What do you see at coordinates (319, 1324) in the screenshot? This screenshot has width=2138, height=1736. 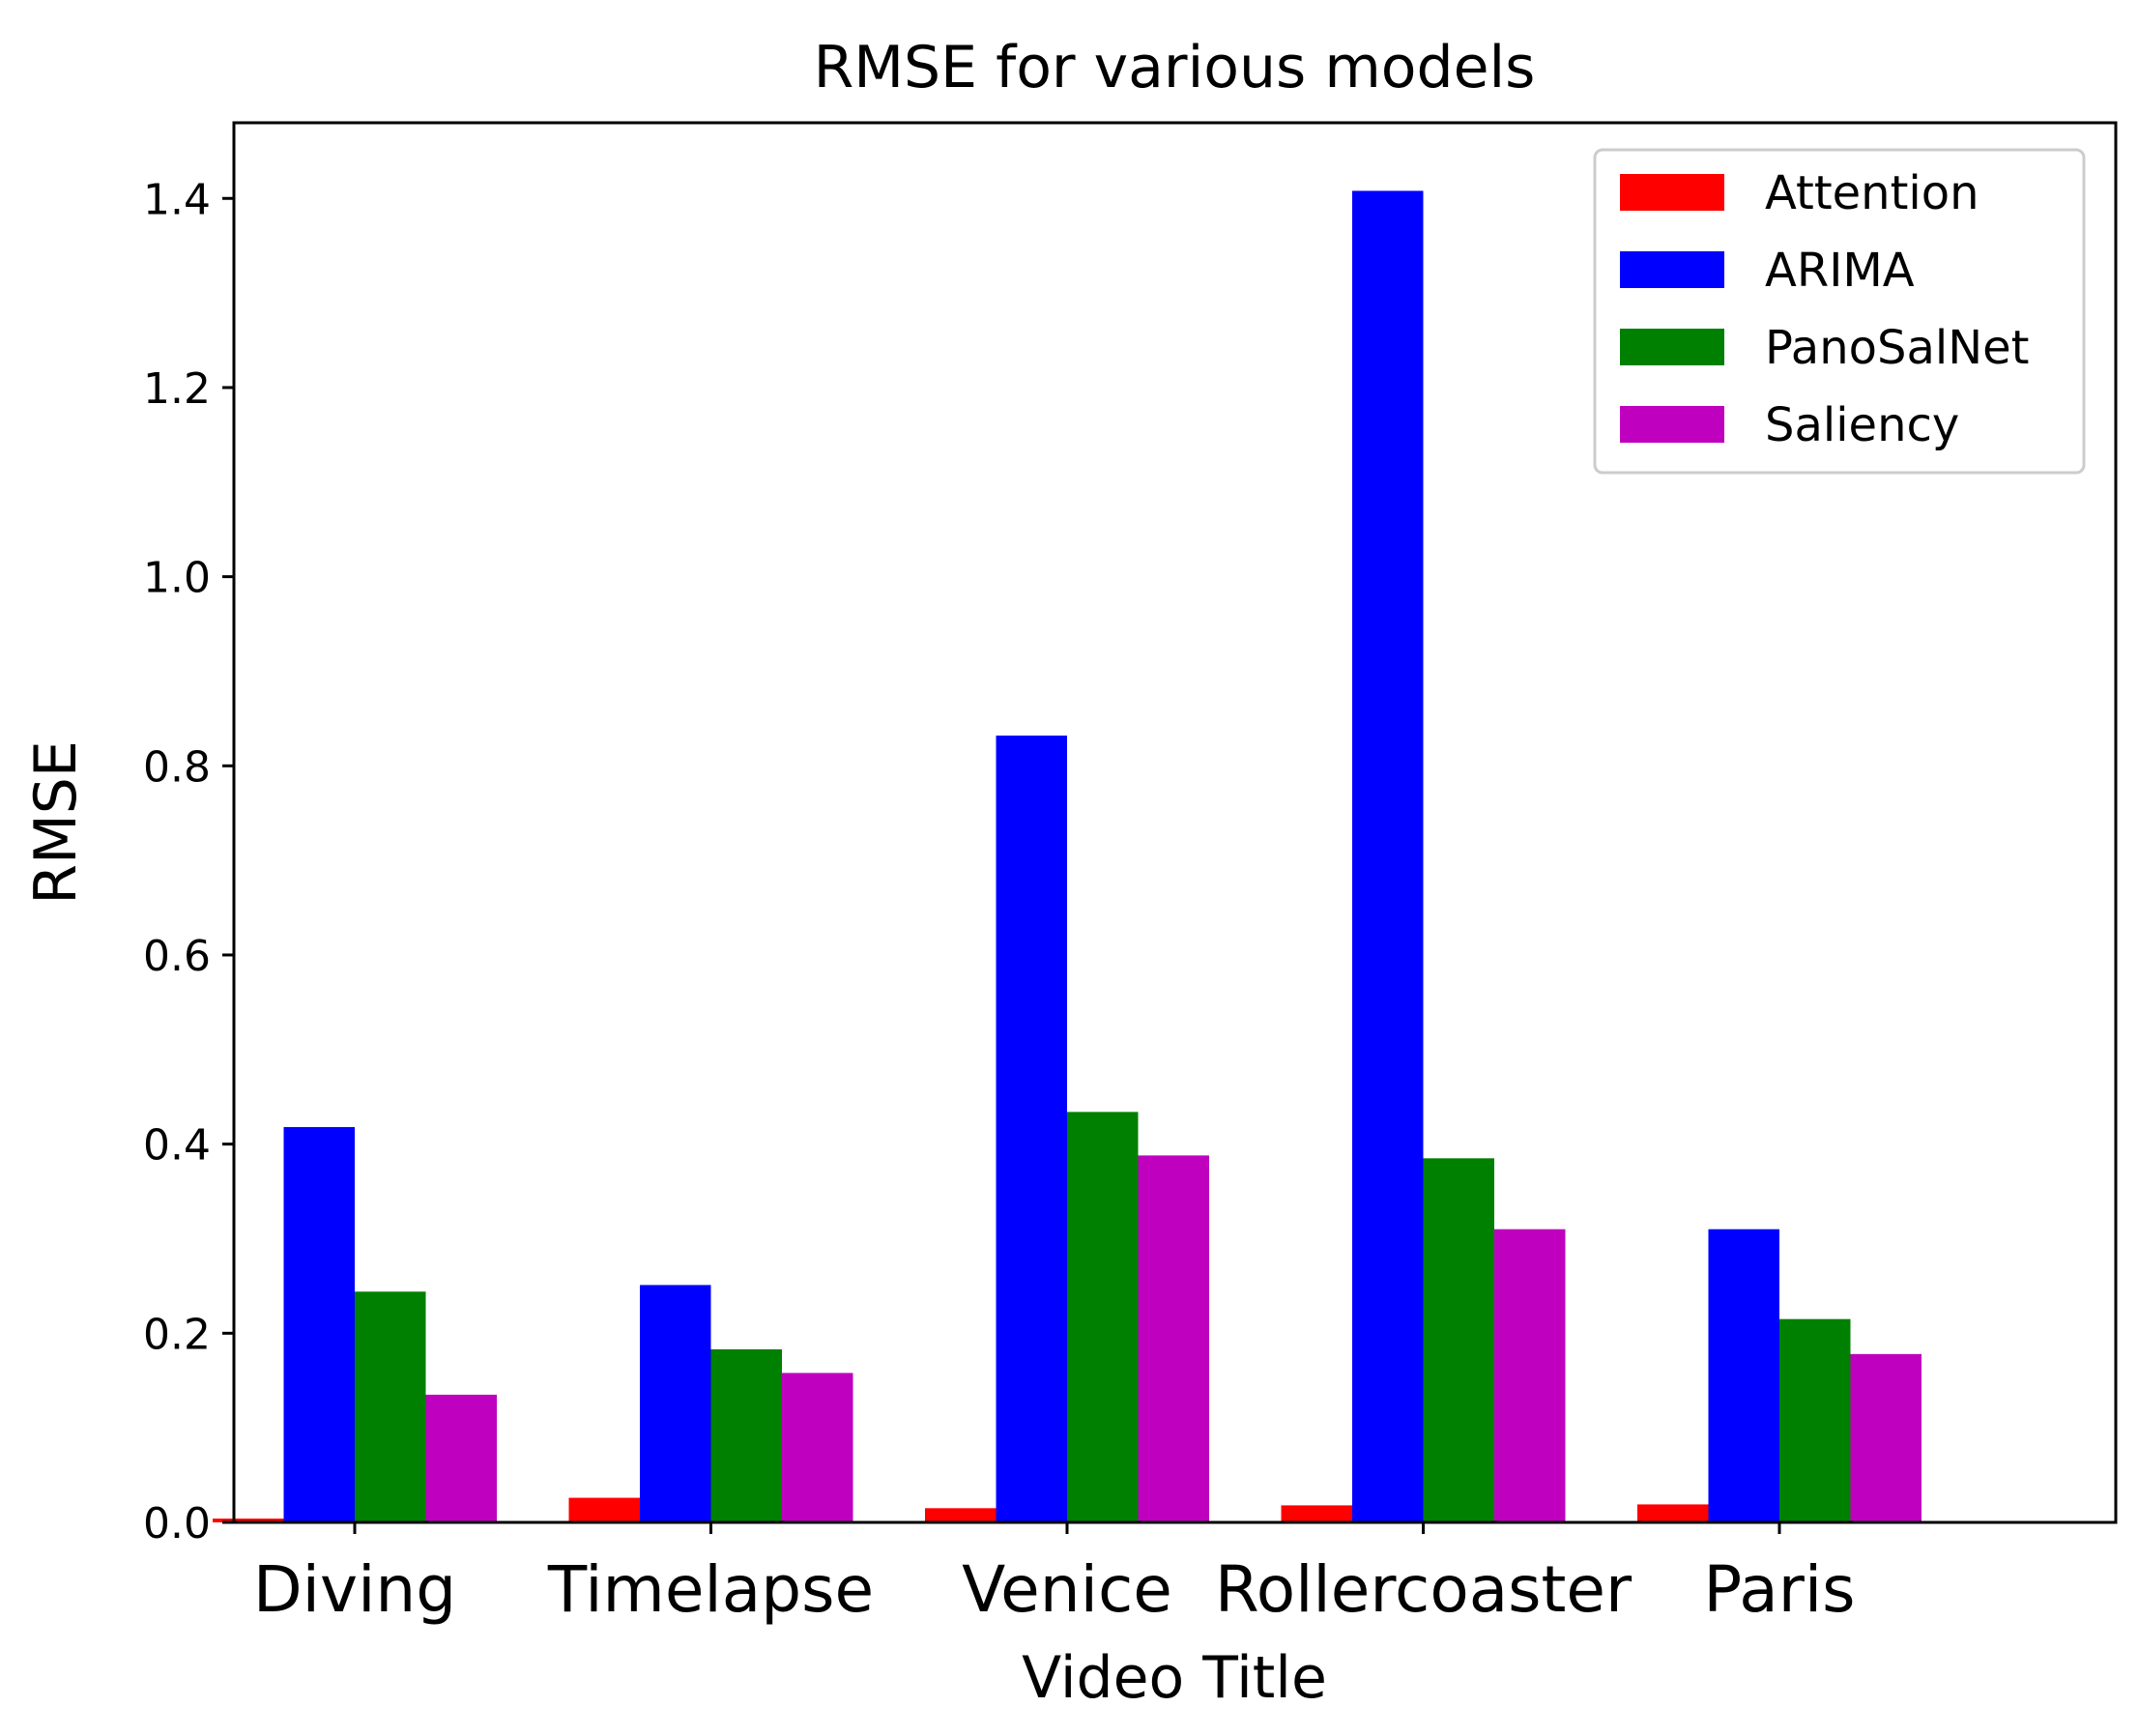 I see `bar-arima-diving` at bounding box center [319, 1324].